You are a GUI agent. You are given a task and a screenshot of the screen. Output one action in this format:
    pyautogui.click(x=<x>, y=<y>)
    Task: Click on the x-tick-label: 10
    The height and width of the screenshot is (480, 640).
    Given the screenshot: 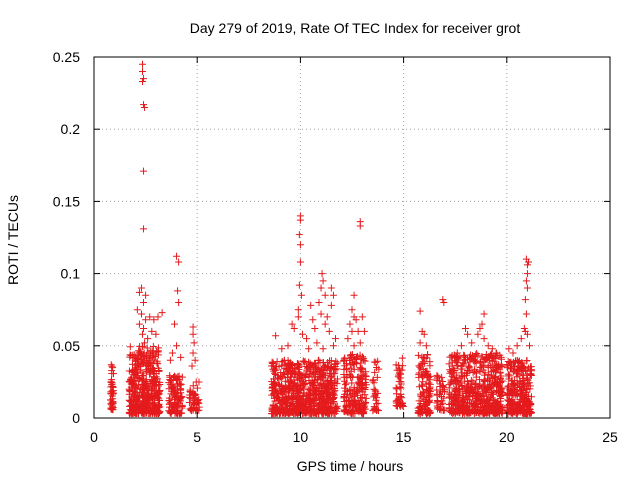 What is the action you would take?
    pyautogui.click(x=301, y=437)
    